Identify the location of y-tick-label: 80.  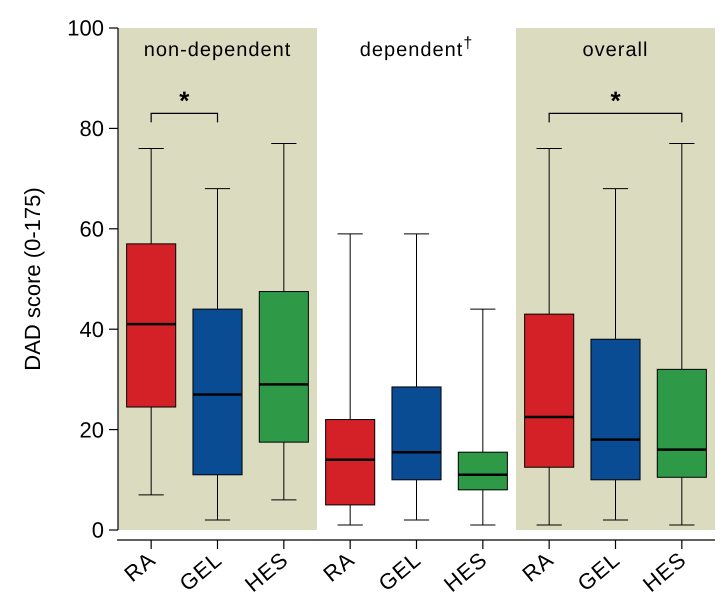
(92, 129).